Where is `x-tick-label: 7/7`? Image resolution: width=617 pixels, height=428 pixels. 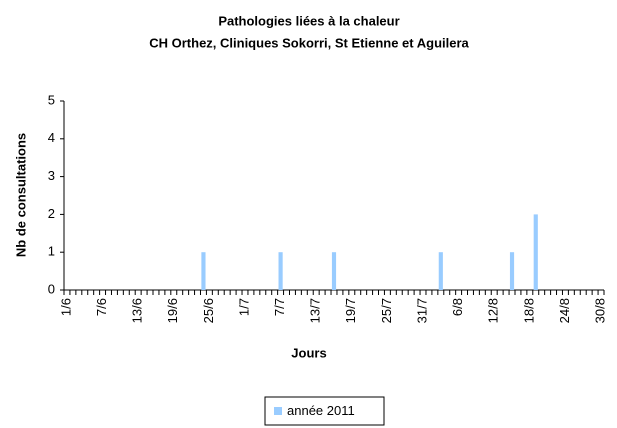 x-tick-label: 7/7 is located at coordinates (279, 307).